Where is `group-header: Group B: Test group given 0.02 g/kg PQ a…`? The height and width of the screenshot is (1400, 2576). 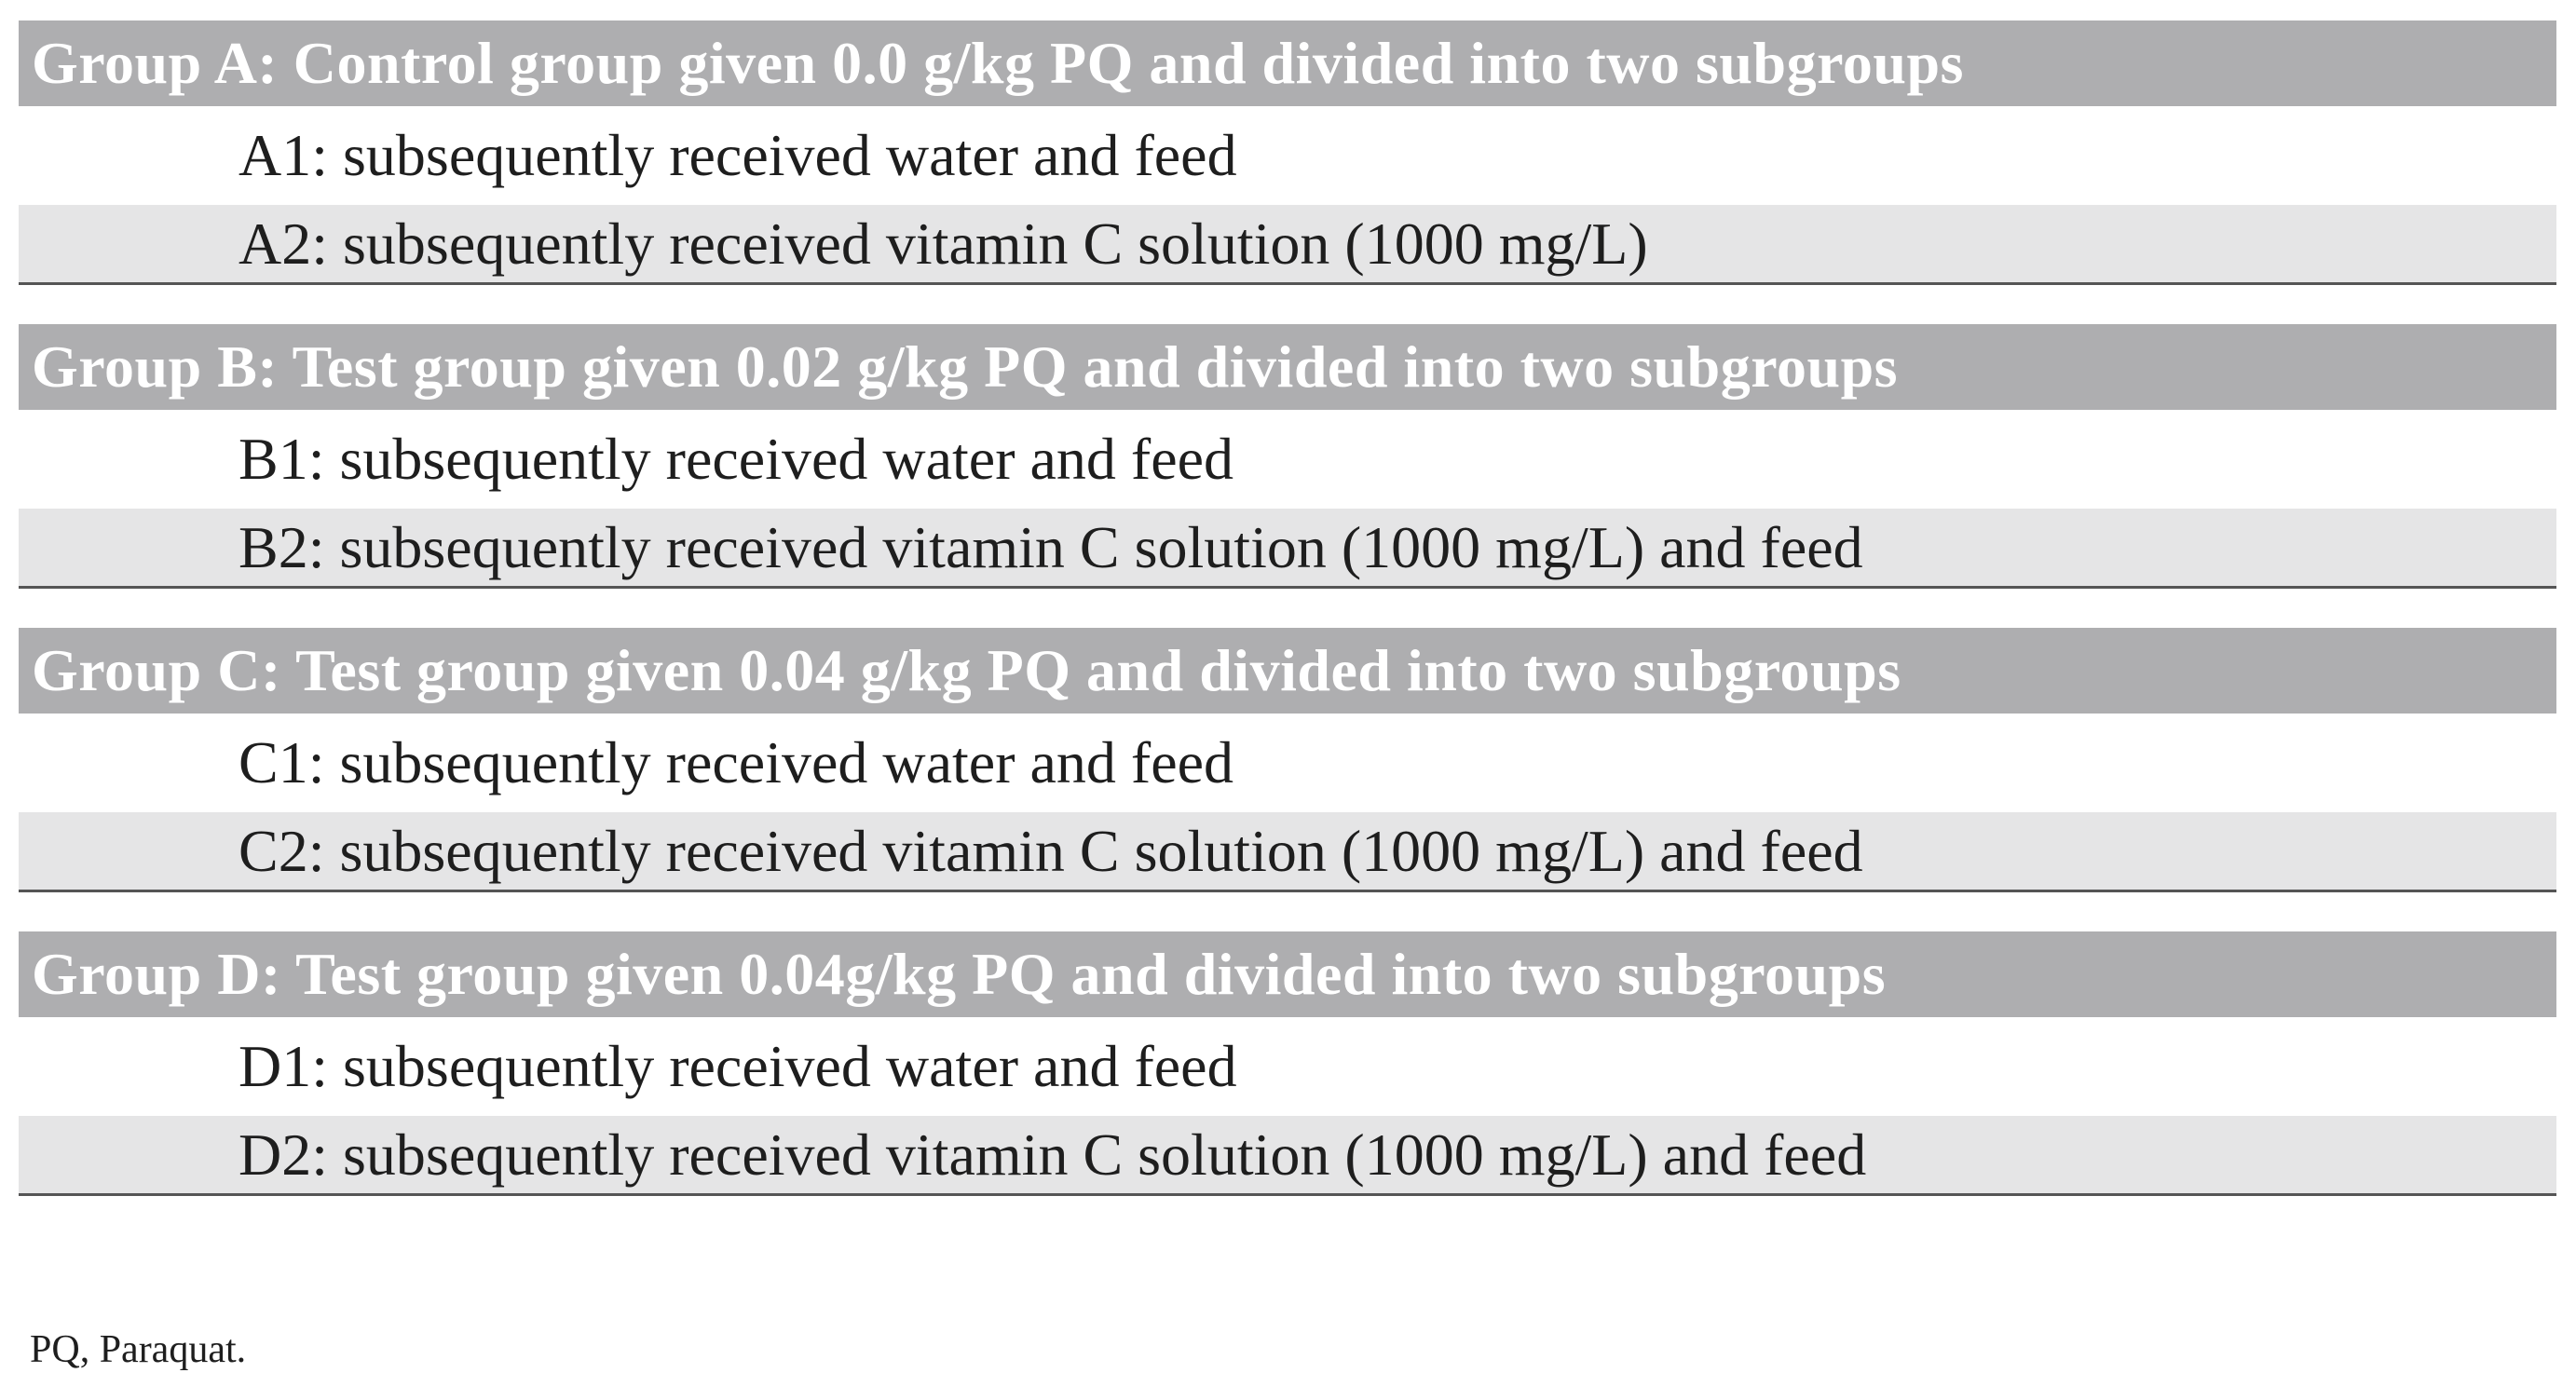 group-header: Group B: Test group given 0.02 g/kg PQ a… is located at coordinates (1287, 367).